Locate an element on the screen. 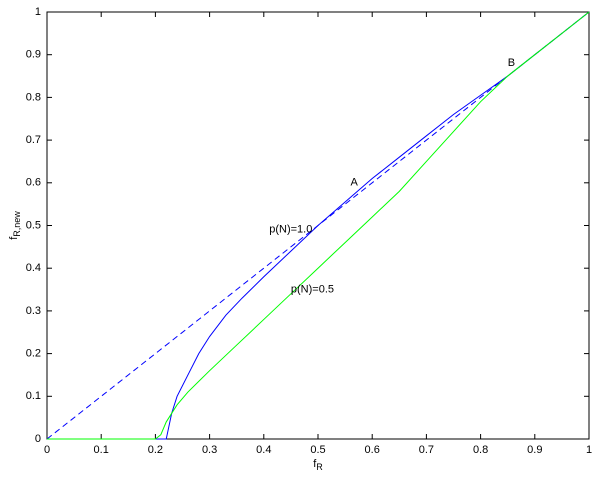 This screenshot has height=480, width=599. y-axis-label: fR,new is located at coordinates (15, 225).